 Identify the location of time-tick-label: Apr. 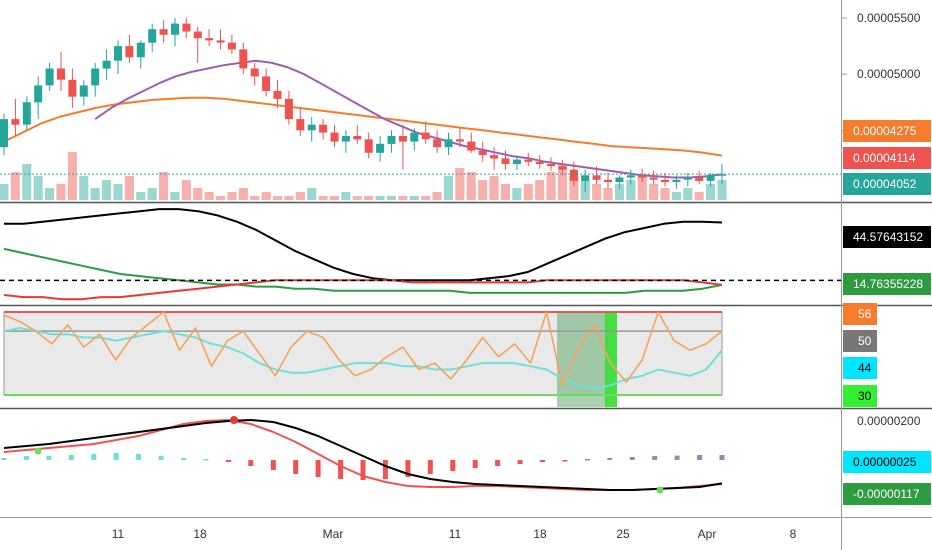
(707, 534).